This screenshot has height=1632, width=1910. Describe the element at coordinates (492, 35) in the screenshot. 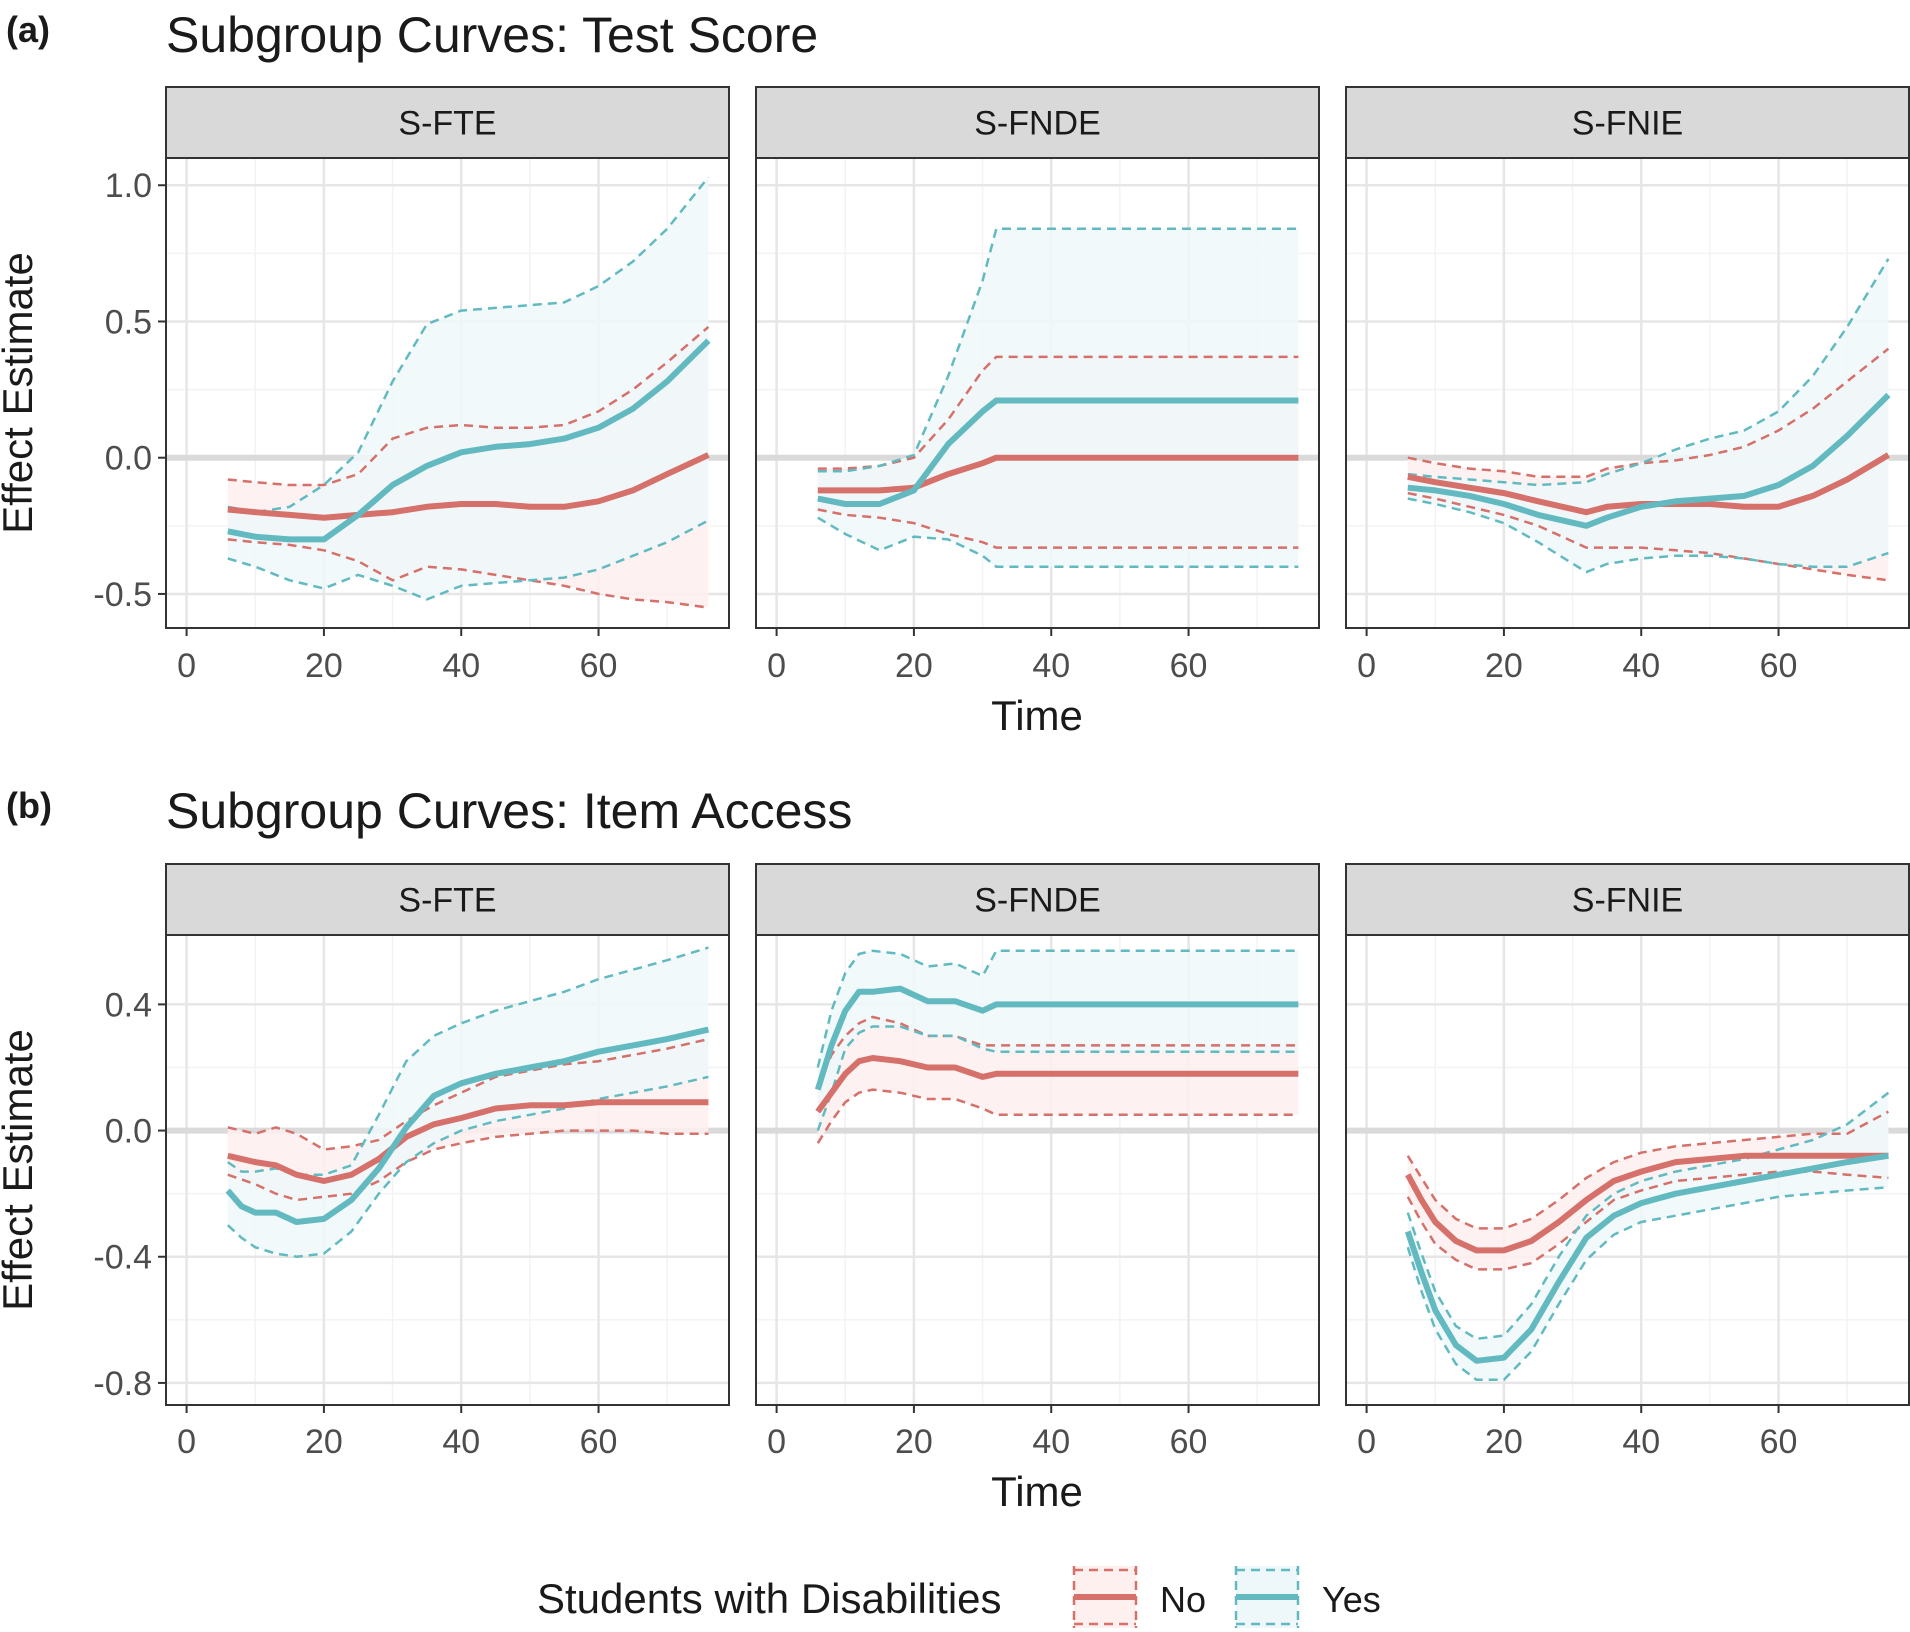

I see `chart-title: Subgroup Curves: Test Score` at that location.